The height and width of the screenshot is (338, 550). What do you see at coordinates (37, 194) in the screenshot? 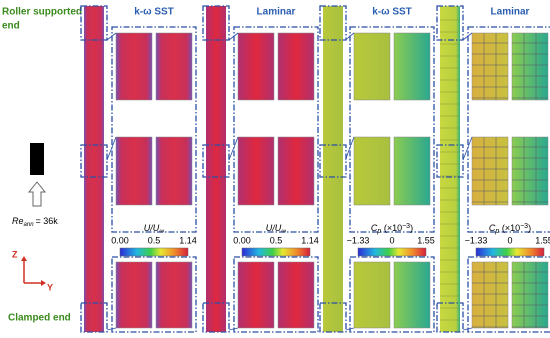
I see `flow-arrow` at bounding box center [37, 194].